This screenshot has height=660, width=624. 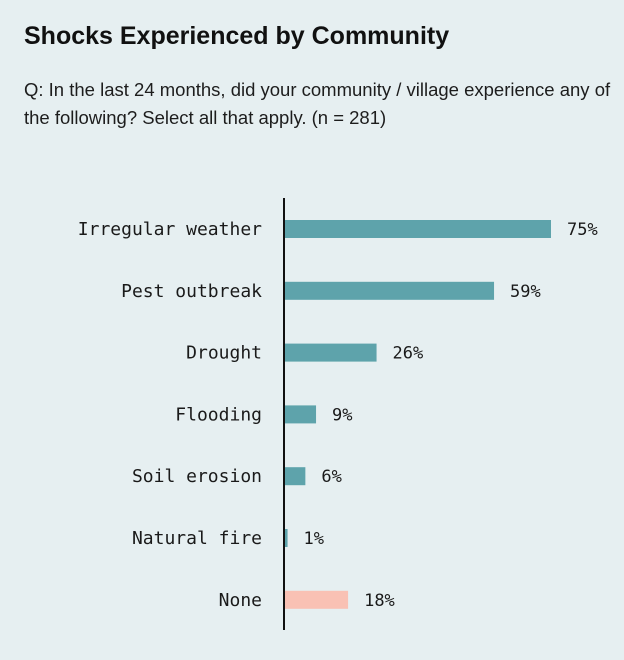 What do you see at coordinates (197, 476) in the screenshot?
I see `category-label-4: Soil erosion` at bounding box center [197, 476].